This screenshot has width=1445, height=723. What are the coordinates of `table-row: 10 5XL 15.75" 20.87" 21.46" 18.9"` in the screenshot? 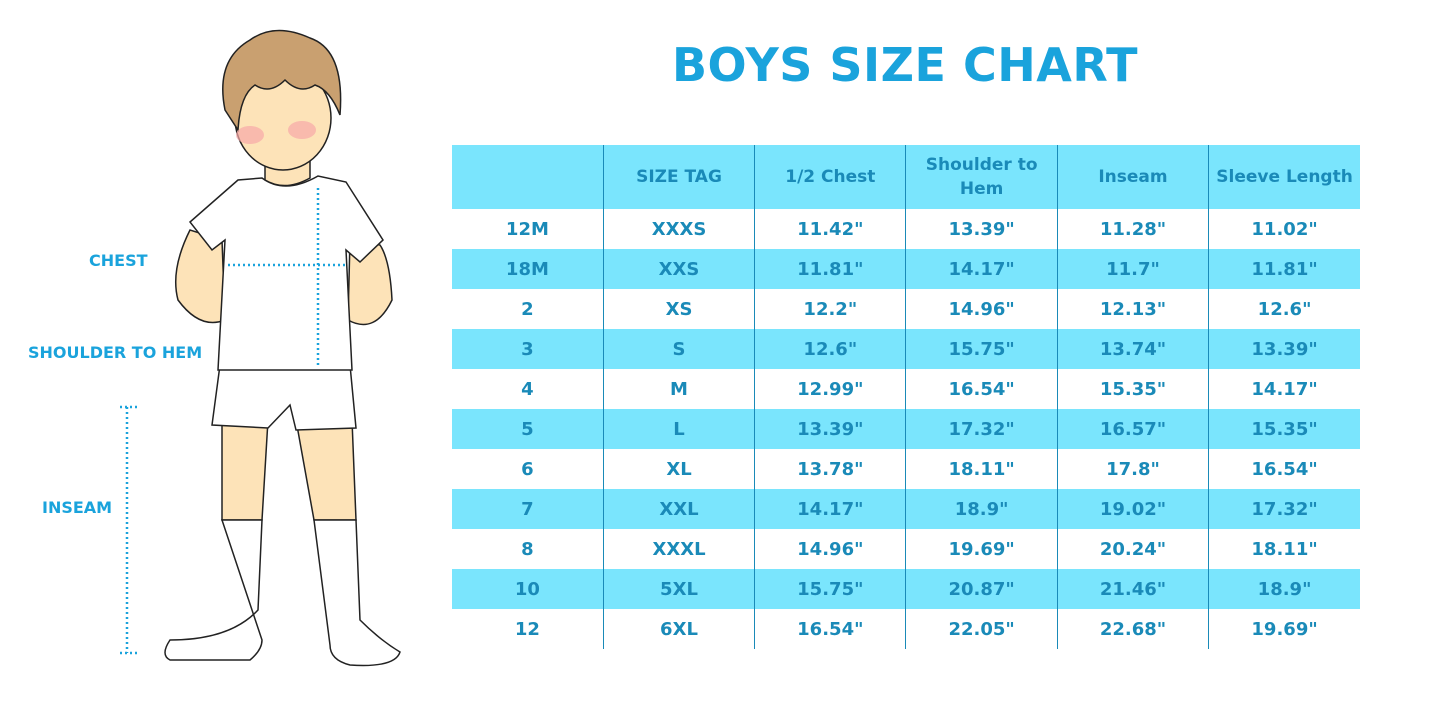 It's located at (906, 589).